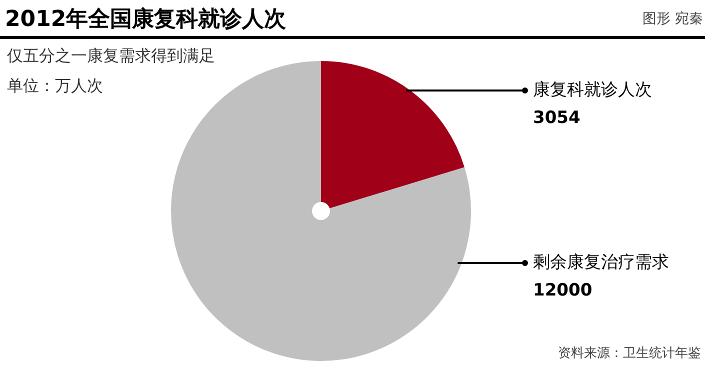 The image size is (713, 375). Describe the element at coordinates (562, 290) in the screenshot. I see `data-label: 12000` at that location.